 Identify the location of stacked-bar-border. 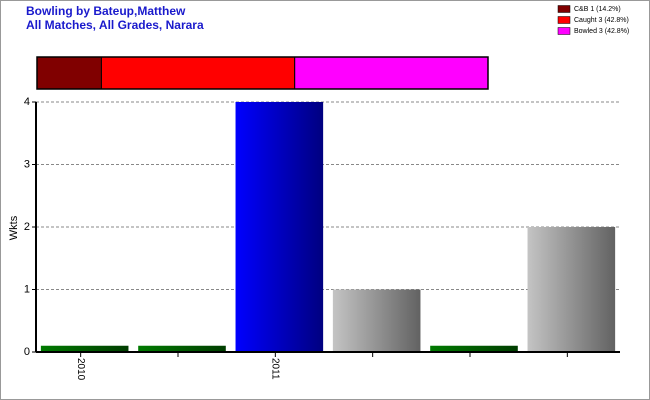
(262, 73).